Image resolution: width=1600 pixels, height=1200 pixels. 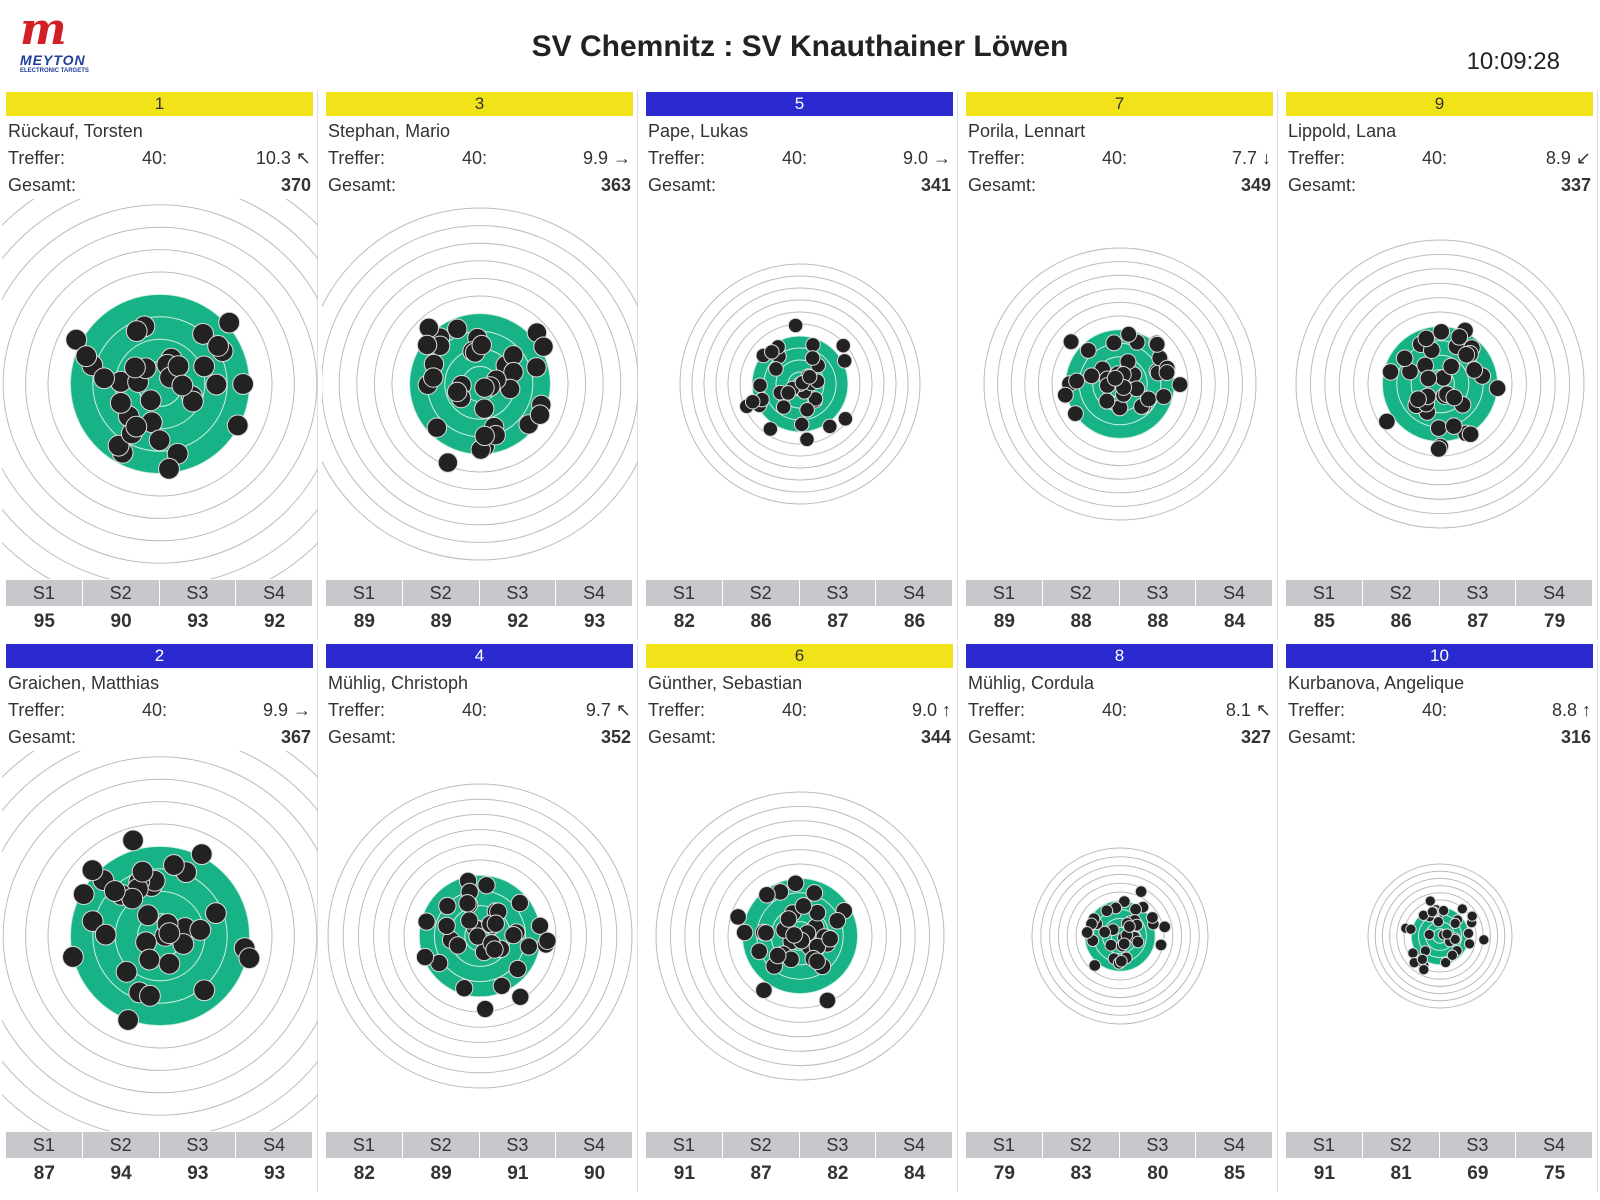 I want to click on logo-text: MEYTON, so click(x=53, y=60).